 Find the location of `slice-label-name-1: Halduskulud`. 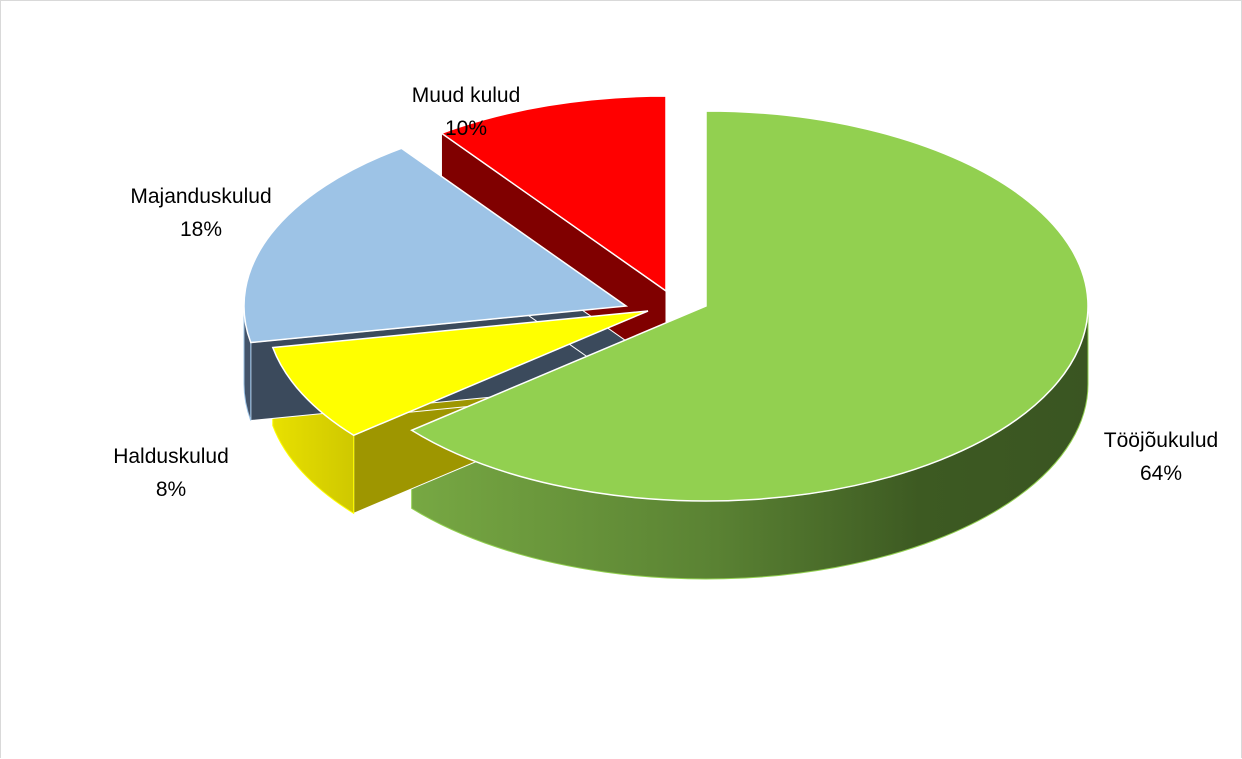

slice-label-name-1: Halduskulud is located at coordinates (171, 456).